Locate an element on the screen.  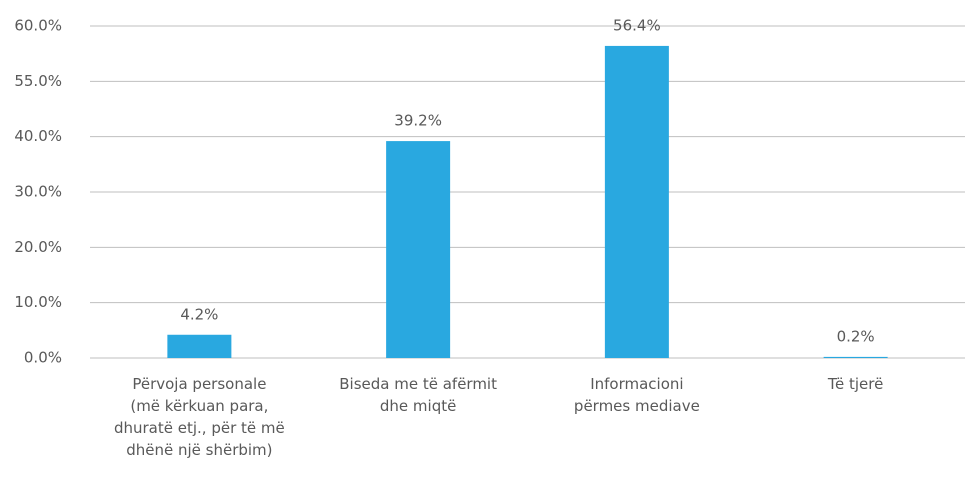
y-tick-label: 55.0% is located at coordinates (38, 81).